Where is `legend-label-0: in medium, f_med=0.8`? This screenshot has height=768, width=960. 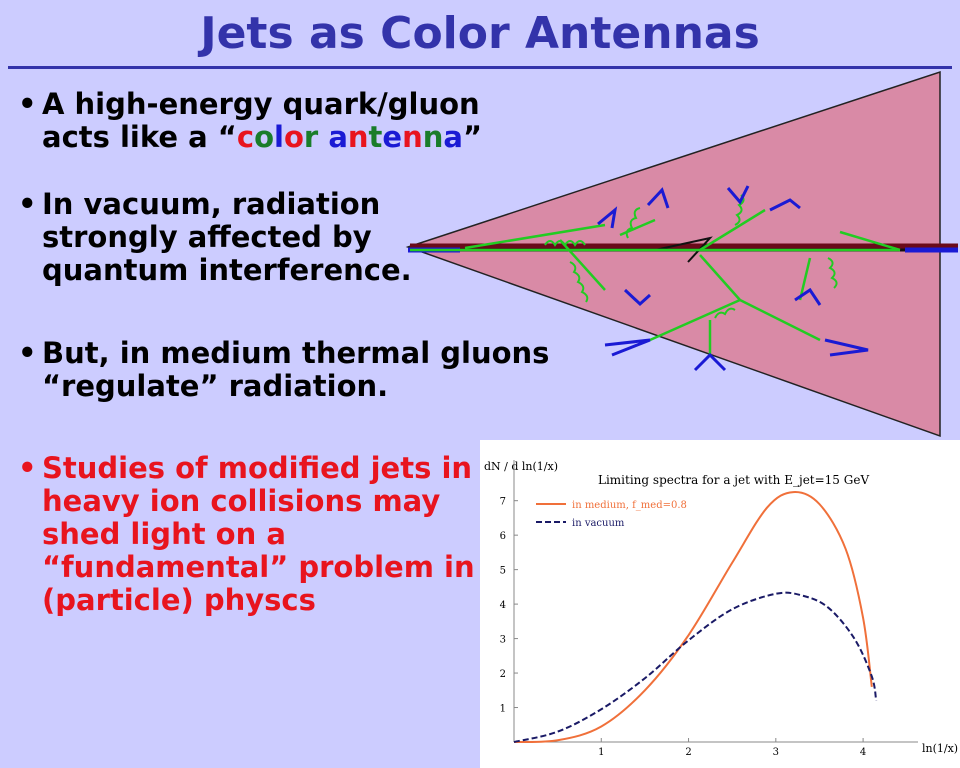
legend-label-0: in medium, f_med=0.8 is located at coordinates (629, 505).